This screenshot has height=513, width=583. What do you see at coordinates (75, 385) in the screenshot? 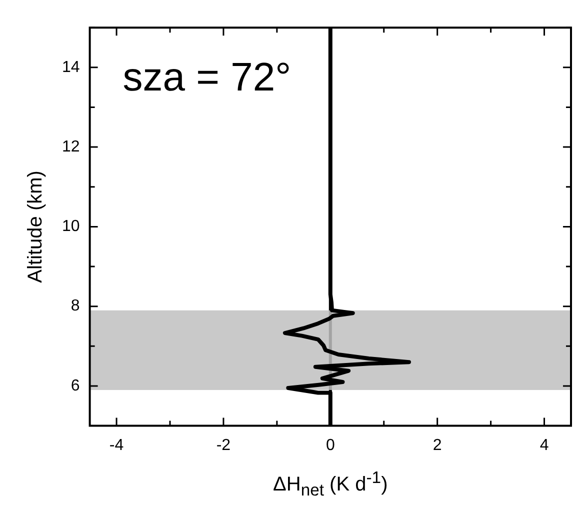
I see `y-tick-label: 6` at bounding box center [75, 385].